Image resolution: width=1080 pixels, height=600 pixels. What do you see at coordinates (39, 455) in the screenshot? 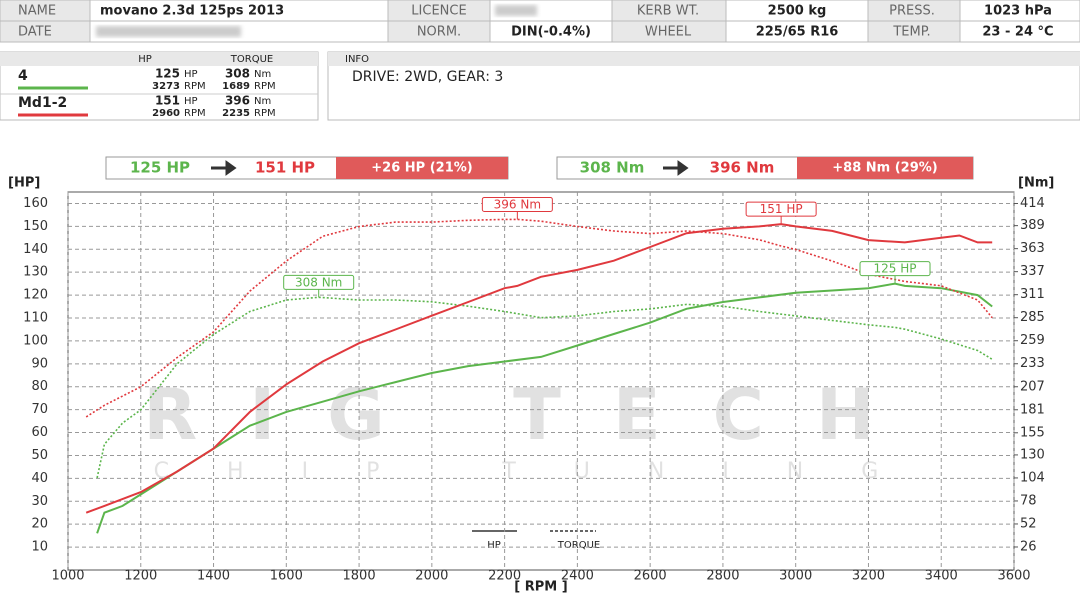
I see `y-tick-label: 50` at bounding box center [39, 455].